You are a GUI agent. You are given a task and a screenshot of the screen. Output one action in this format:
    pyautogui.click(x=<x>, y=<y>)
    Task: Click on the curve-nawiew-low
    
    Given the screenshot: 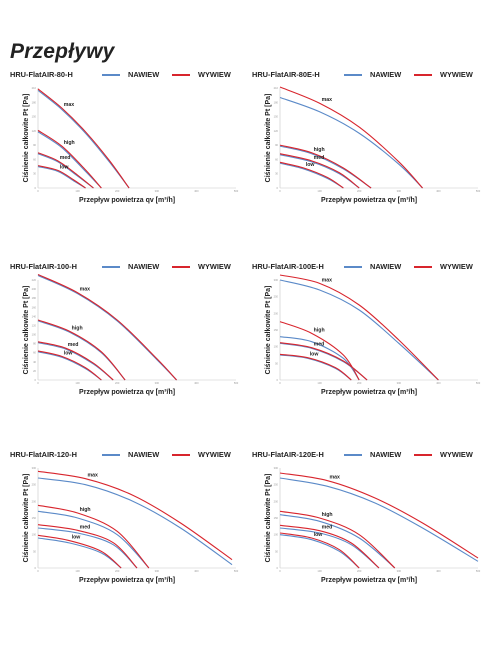 What is the action you would take?
    pyautogui.click(x=315, y=367)
    